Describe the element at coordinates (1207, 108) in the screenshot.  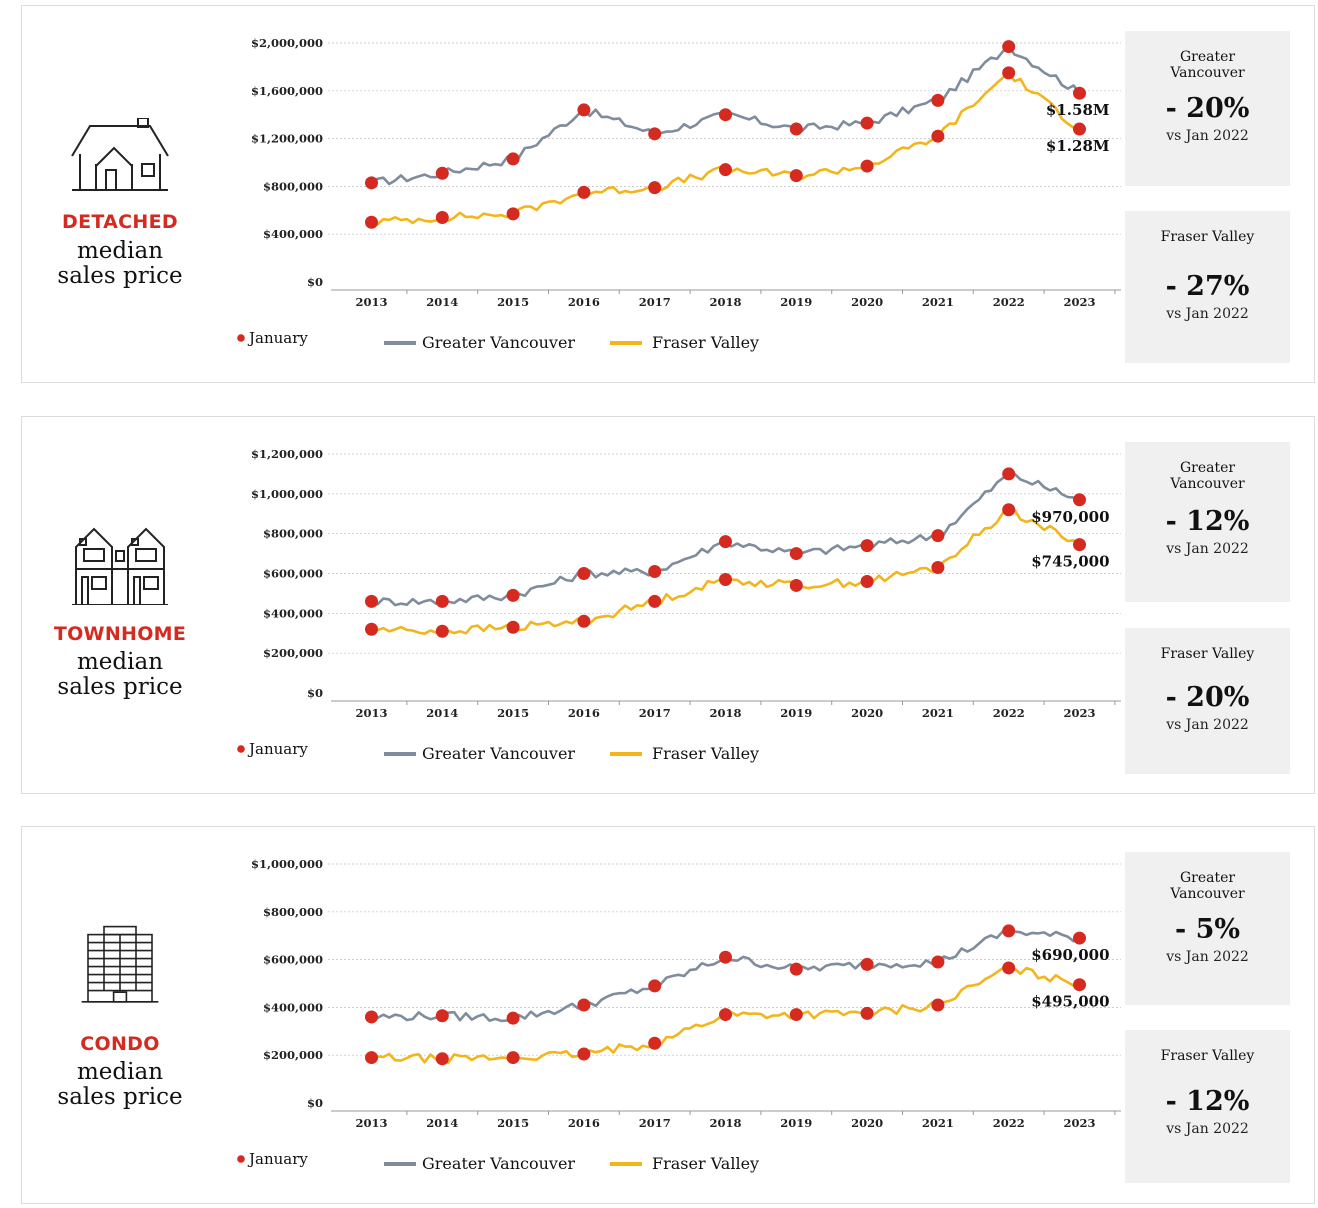
I see `gv-change-box: Greater Vancouver - 20% vs Jan 2022` at that location.